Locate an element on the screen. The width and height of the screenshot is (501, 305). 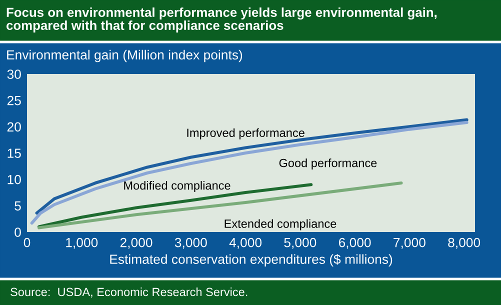
x-tick-label: 0 is located at coordinates (27, 243).